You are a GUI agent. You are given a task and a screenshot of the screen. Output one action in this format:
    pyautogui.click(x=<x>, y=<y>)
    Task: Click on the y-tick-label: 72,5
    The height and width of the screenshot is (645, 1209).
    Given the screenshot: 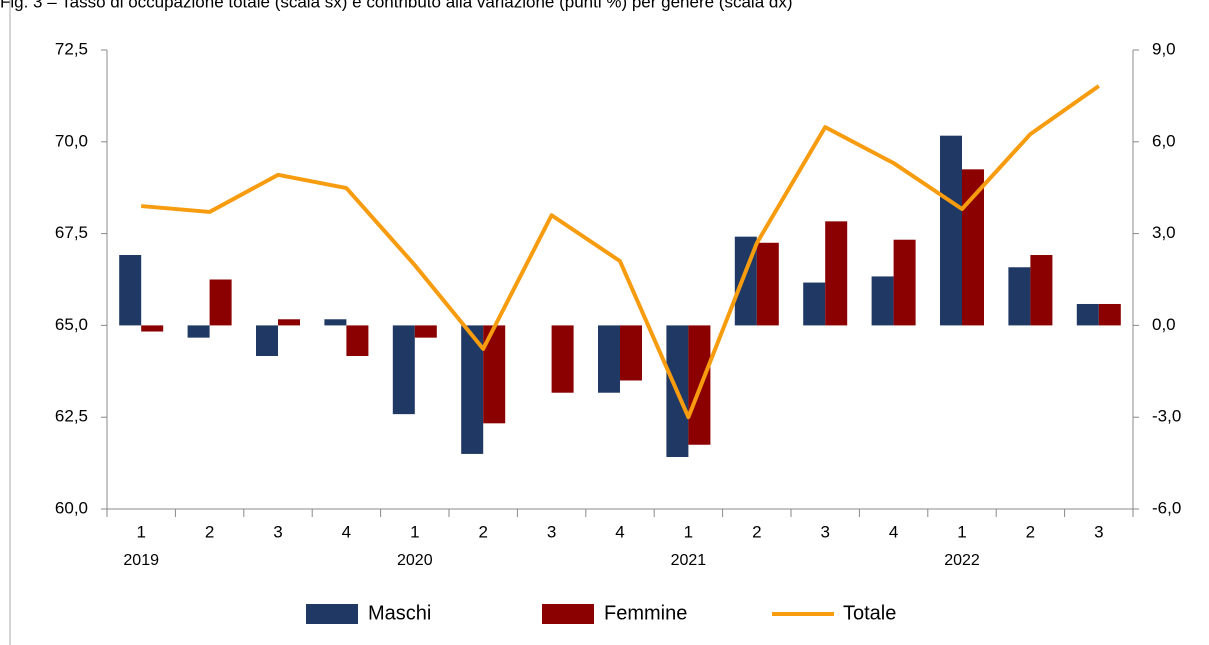 What is the action you would take?
    pyautogui.click(x=71, y=48)
    